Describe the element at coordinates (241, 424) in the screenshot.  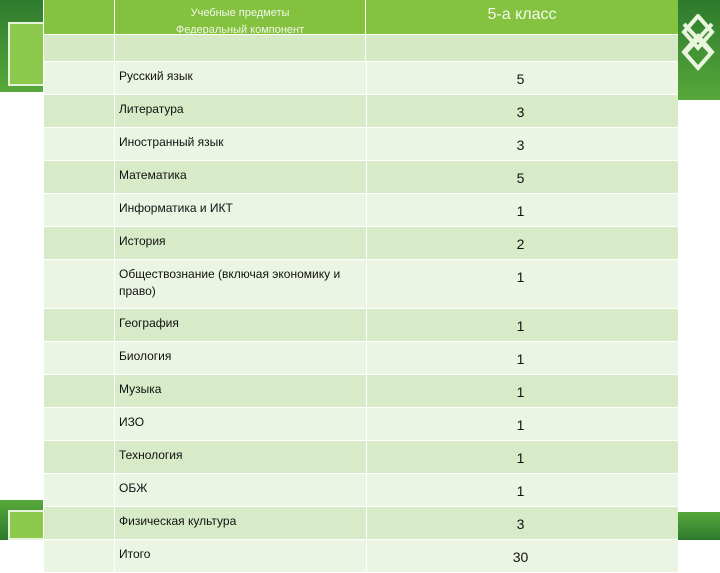
I see `subject-cell: ИЗО` at that location.